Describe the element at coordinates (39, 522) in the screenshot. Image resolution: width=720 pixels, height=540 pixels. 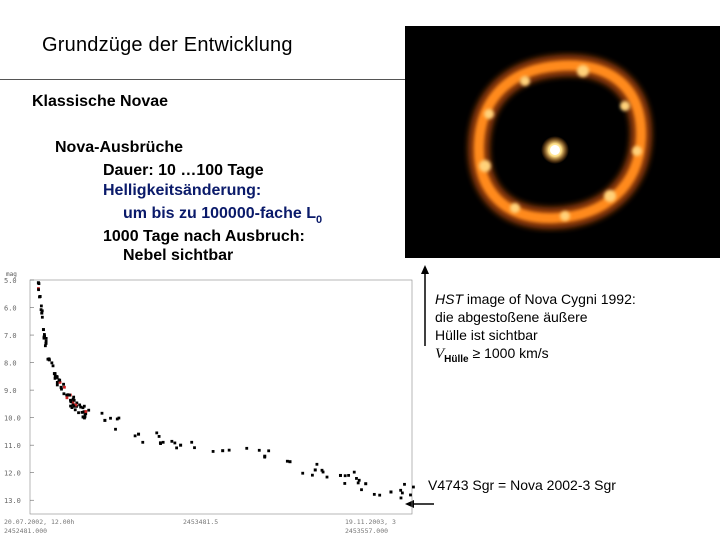
I see `x-tick-label: 20.07.2002, 12.00h` at that location.